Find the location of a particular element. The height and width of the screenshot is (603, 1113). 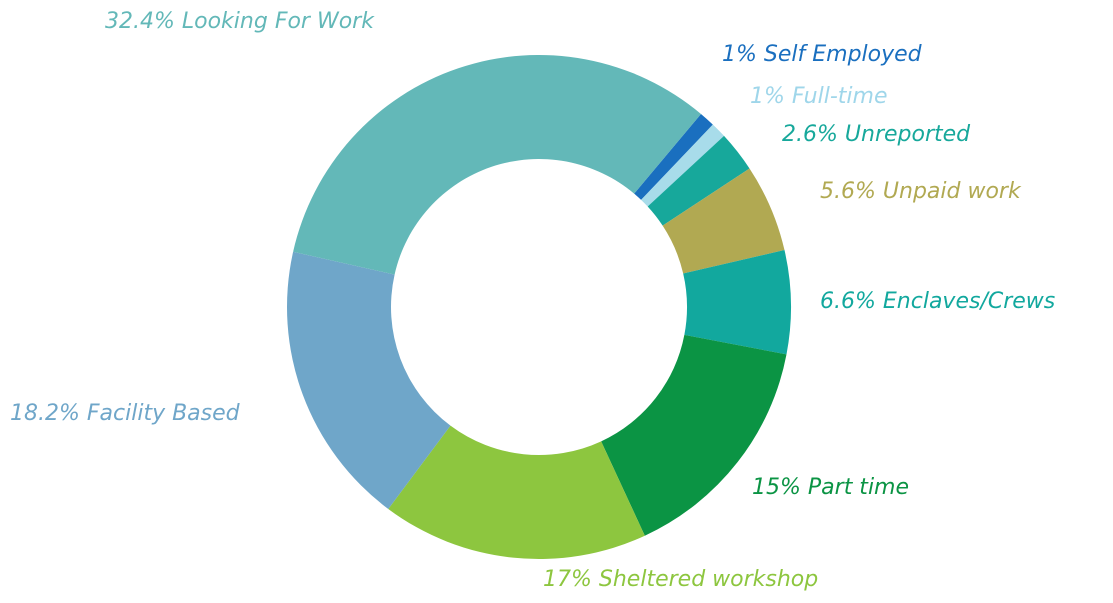

slice-label: 18.2% Facility Based is located at coordinates (125, 413).